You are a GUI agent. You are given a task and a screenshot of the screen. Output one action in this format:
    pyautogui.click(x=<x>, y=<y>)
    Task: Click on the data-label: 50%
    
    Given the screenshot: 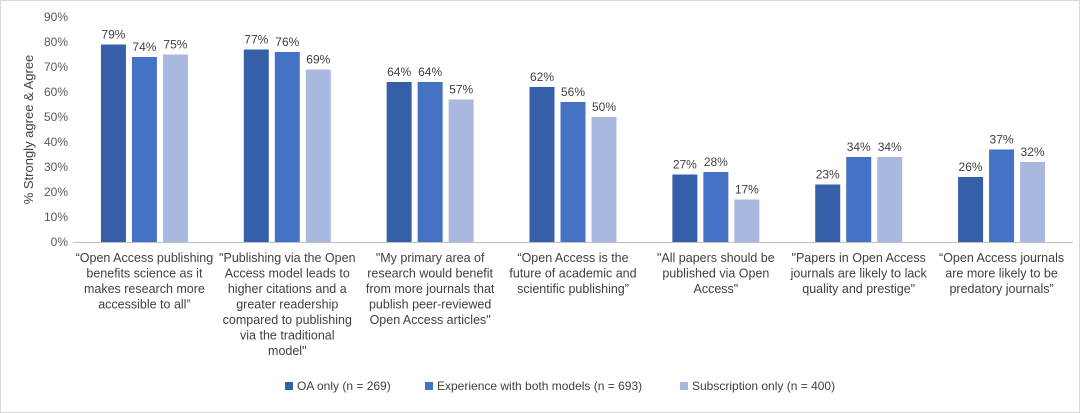 What is the action you would take?
    pyautogui.click(x=604, y=107)
    